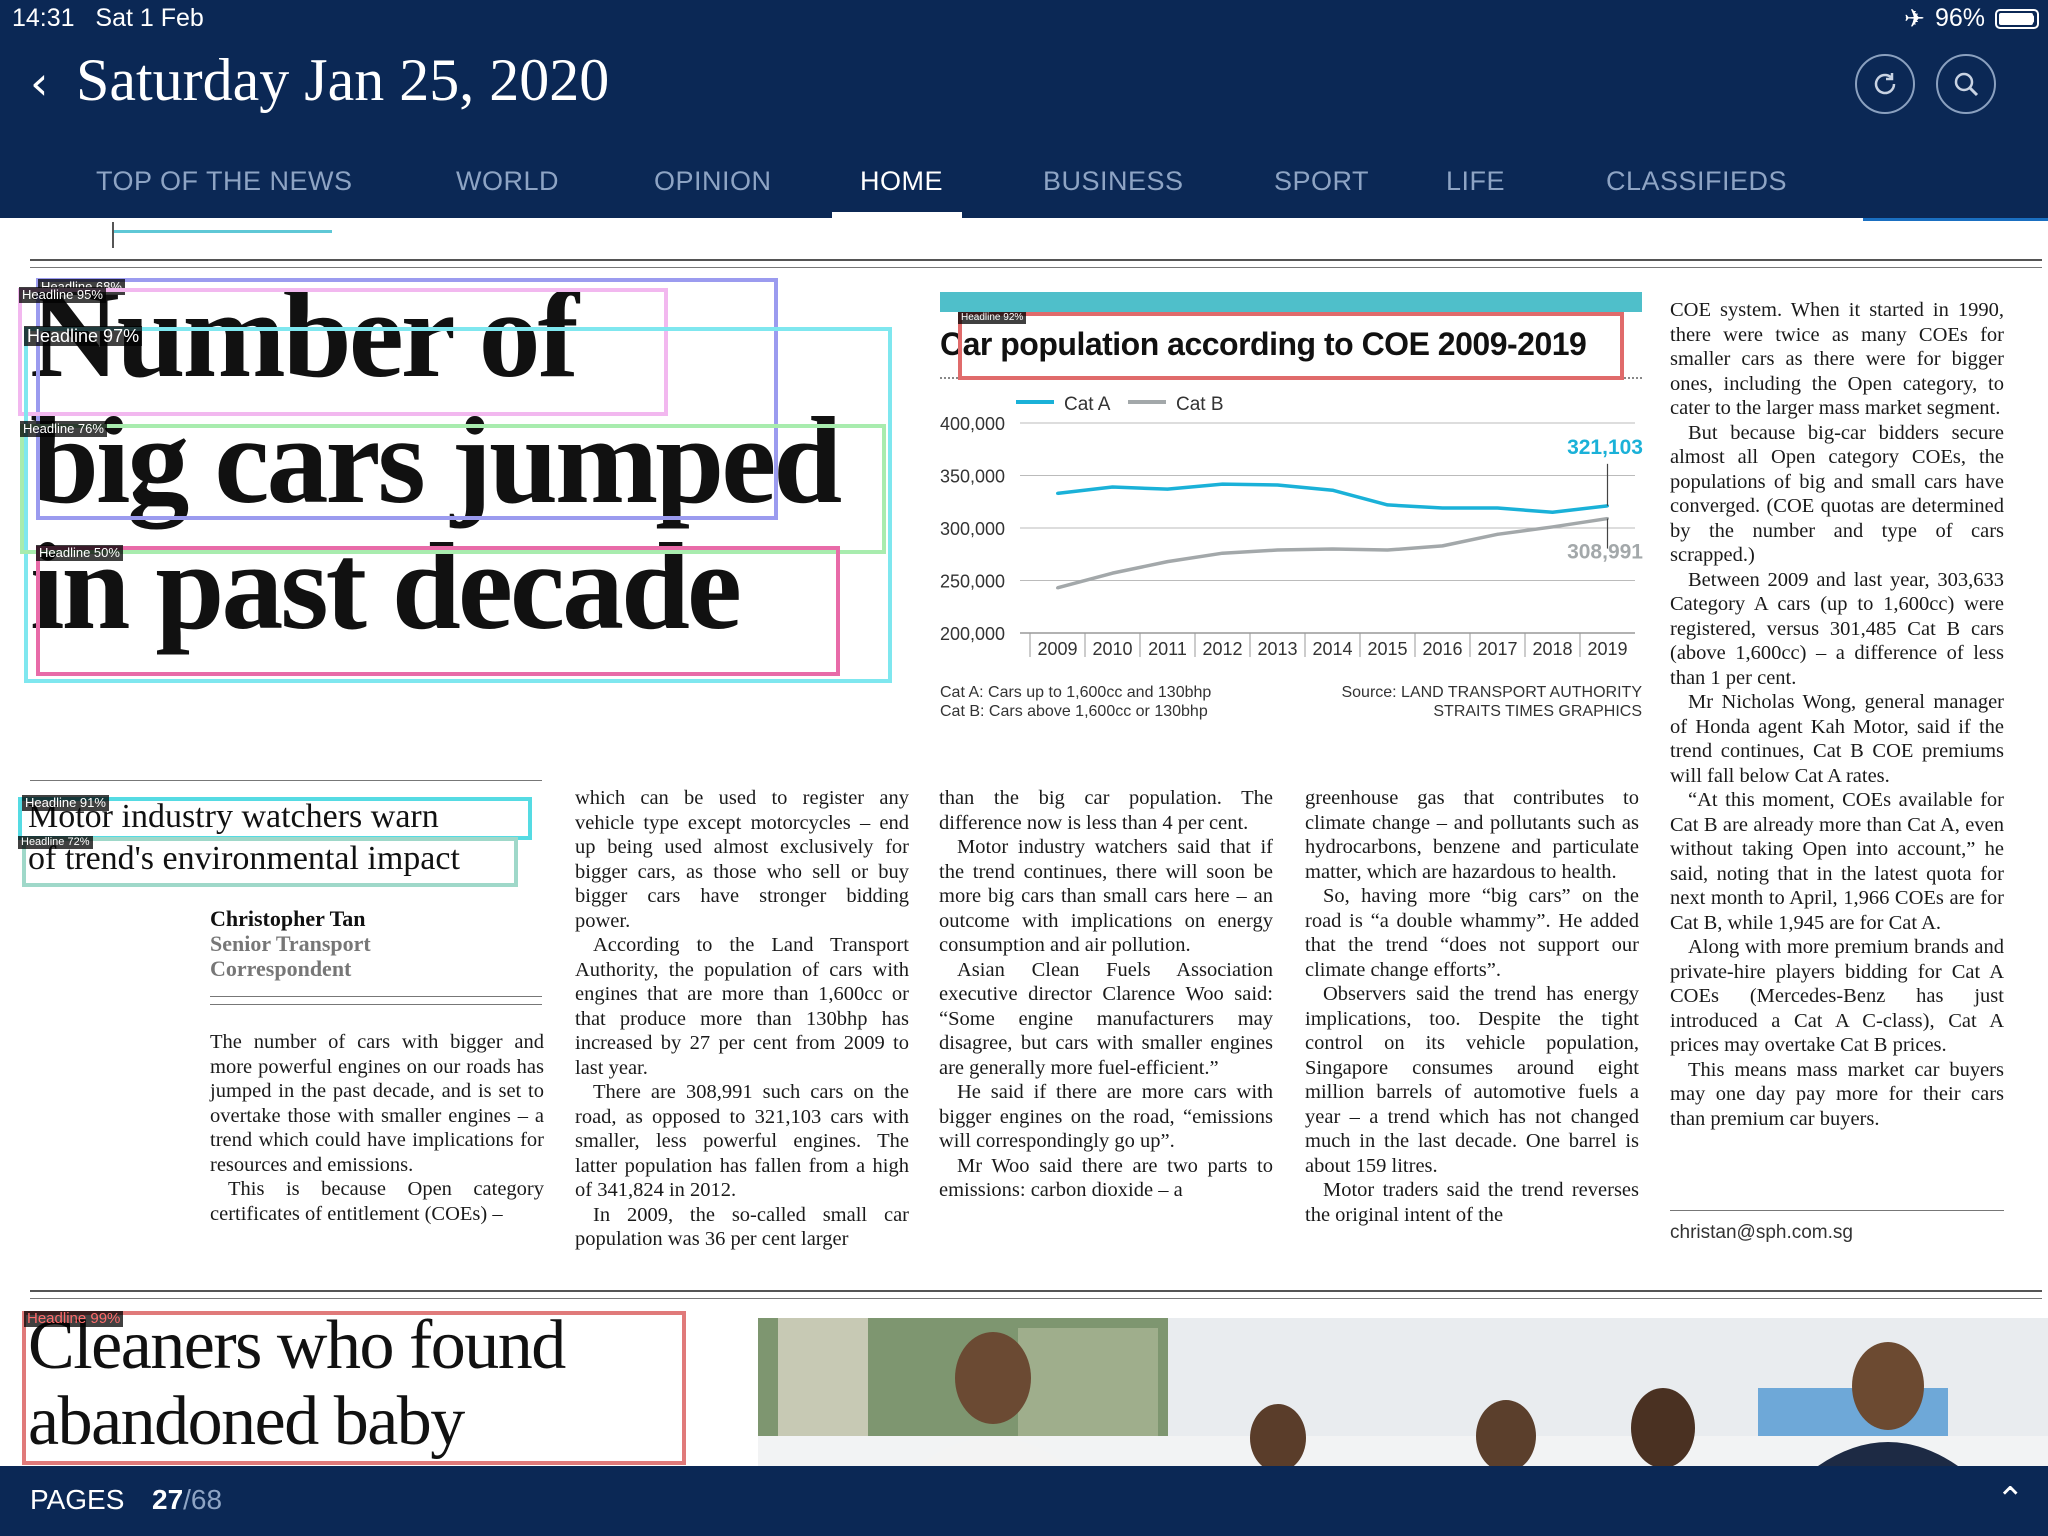  Describe the element at coordinates (972, 477) in the screenshot. I see `y-tick-label: 350,000` at that location.